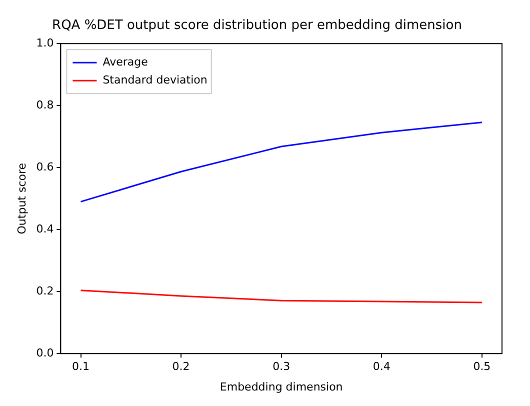  What do you see at coordinates (45, 43) in the screenshot?
I see `y-tick-label: 1.0` at bounding box center [45, 43].